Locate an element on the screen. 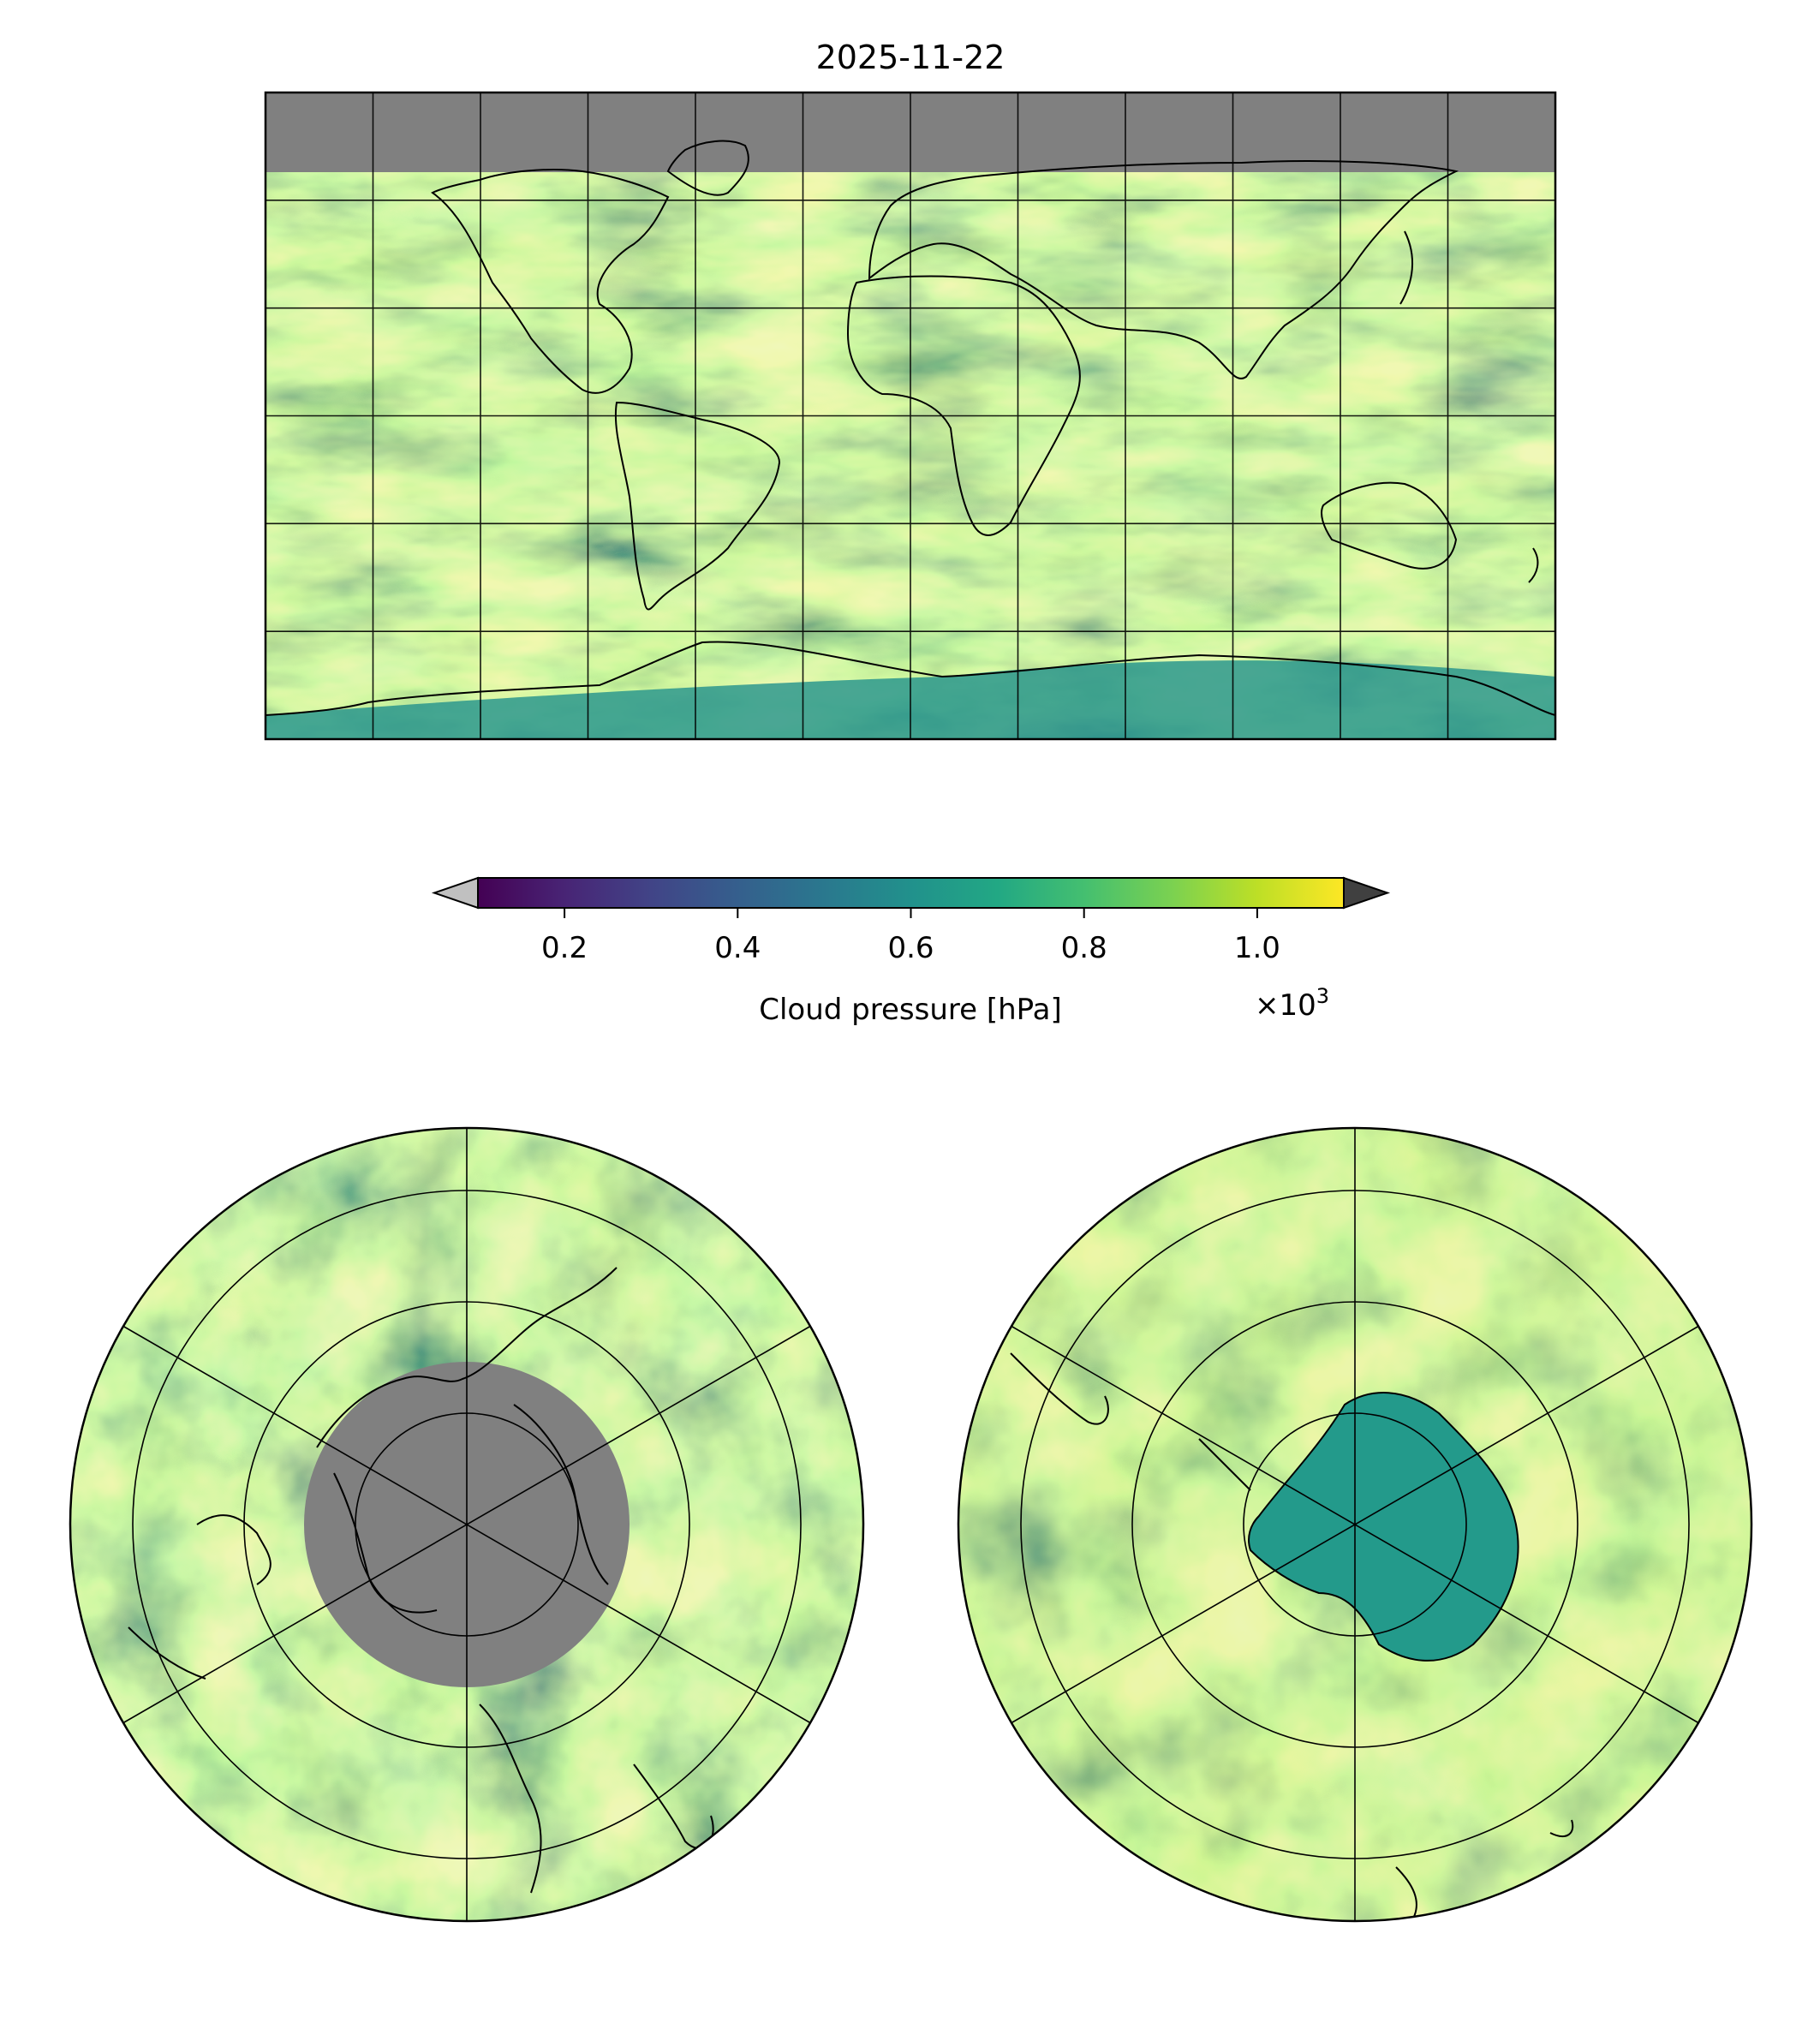 Image resolution: width=1820 pixels, height=2023 pixels. colorbar-tick-label: 0.8 is located at coordinates (1084, 948).